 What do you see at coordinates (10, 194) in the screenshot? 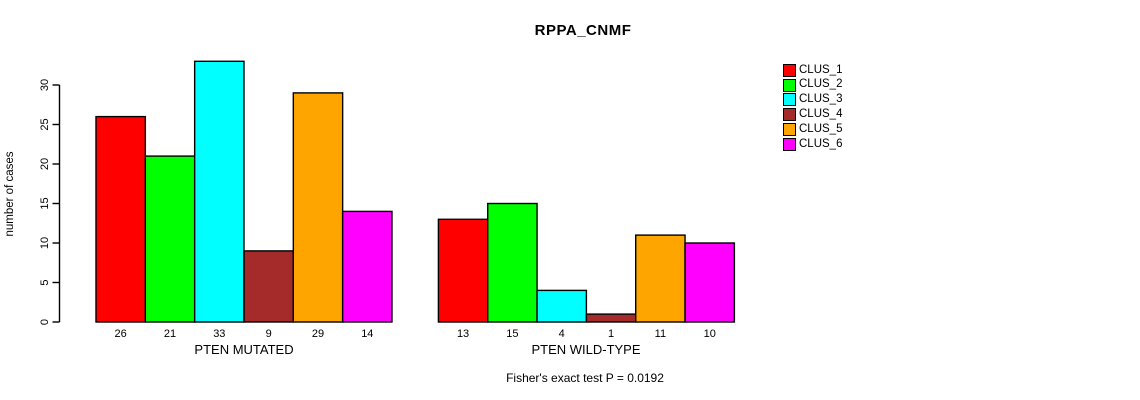
I see `y-axis-title: number of cases` at bounding box center [10, 194].